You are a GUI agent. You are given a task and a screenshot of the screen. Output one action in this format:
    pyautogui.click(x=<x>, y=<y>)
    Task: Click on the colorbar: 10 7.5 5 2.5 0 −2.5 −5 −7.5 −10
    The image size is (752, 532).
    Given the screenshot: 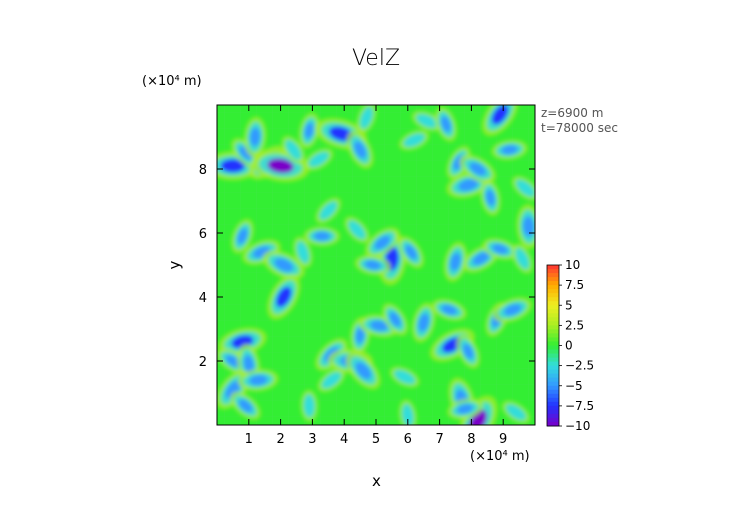 What is the action you would take?
    pyautogui.click(x=570, y=345)
    